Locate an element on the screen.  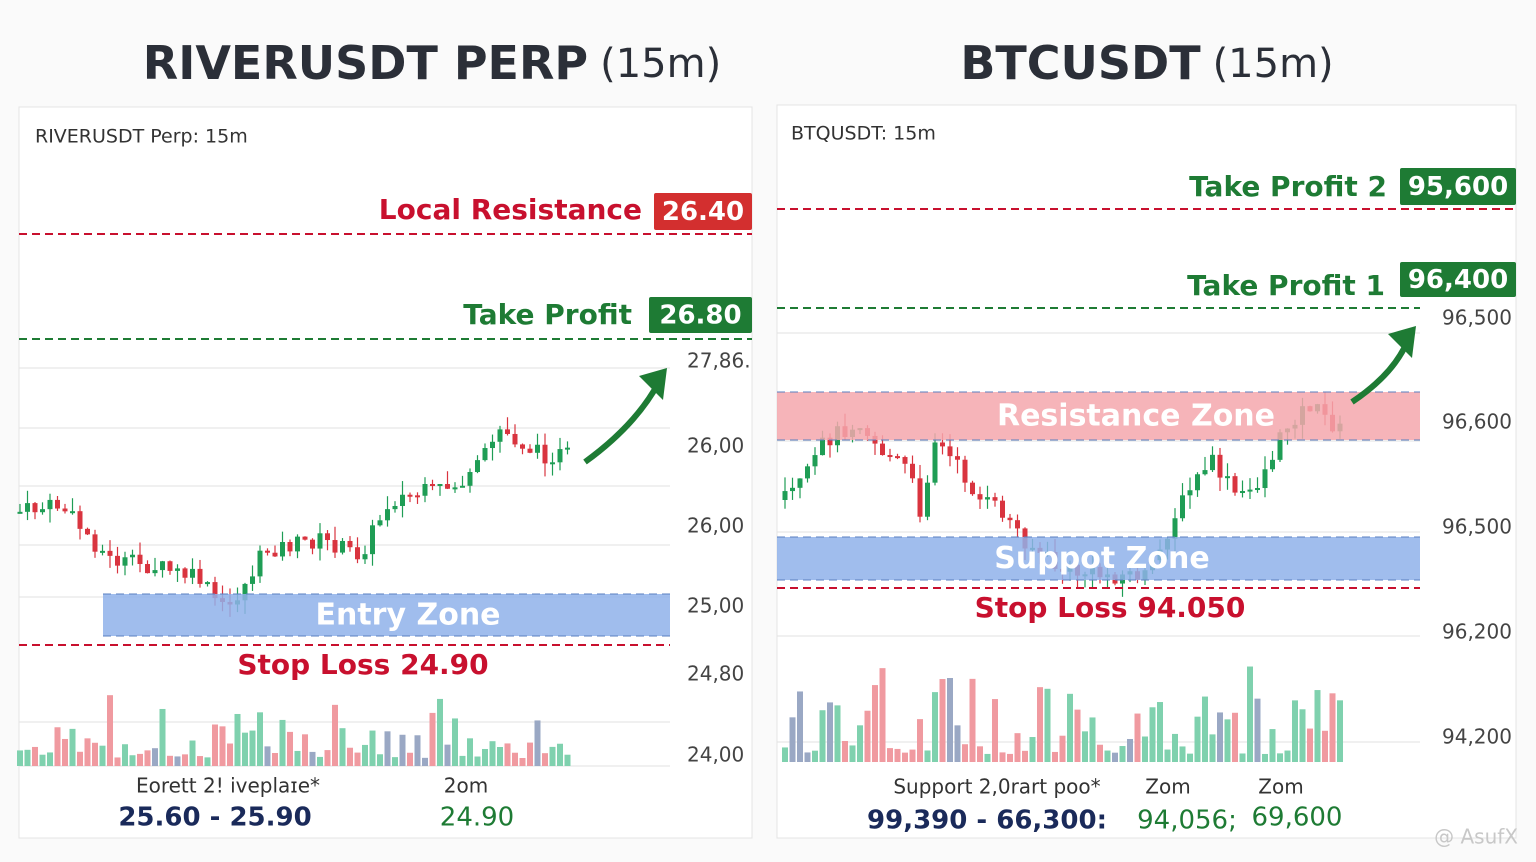
label: Resistance Zone is located at coordinates (1136, 416).